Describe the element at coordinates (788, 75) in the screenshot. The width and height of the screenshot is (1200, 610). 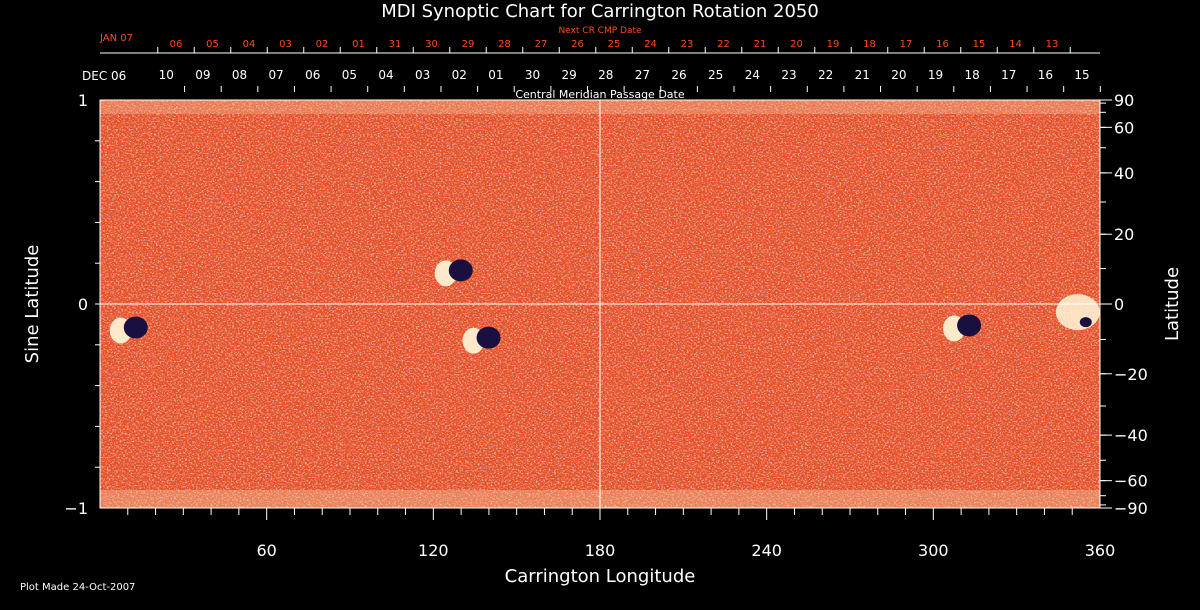
I see `cmp-date-tick-label: 23` at that location.